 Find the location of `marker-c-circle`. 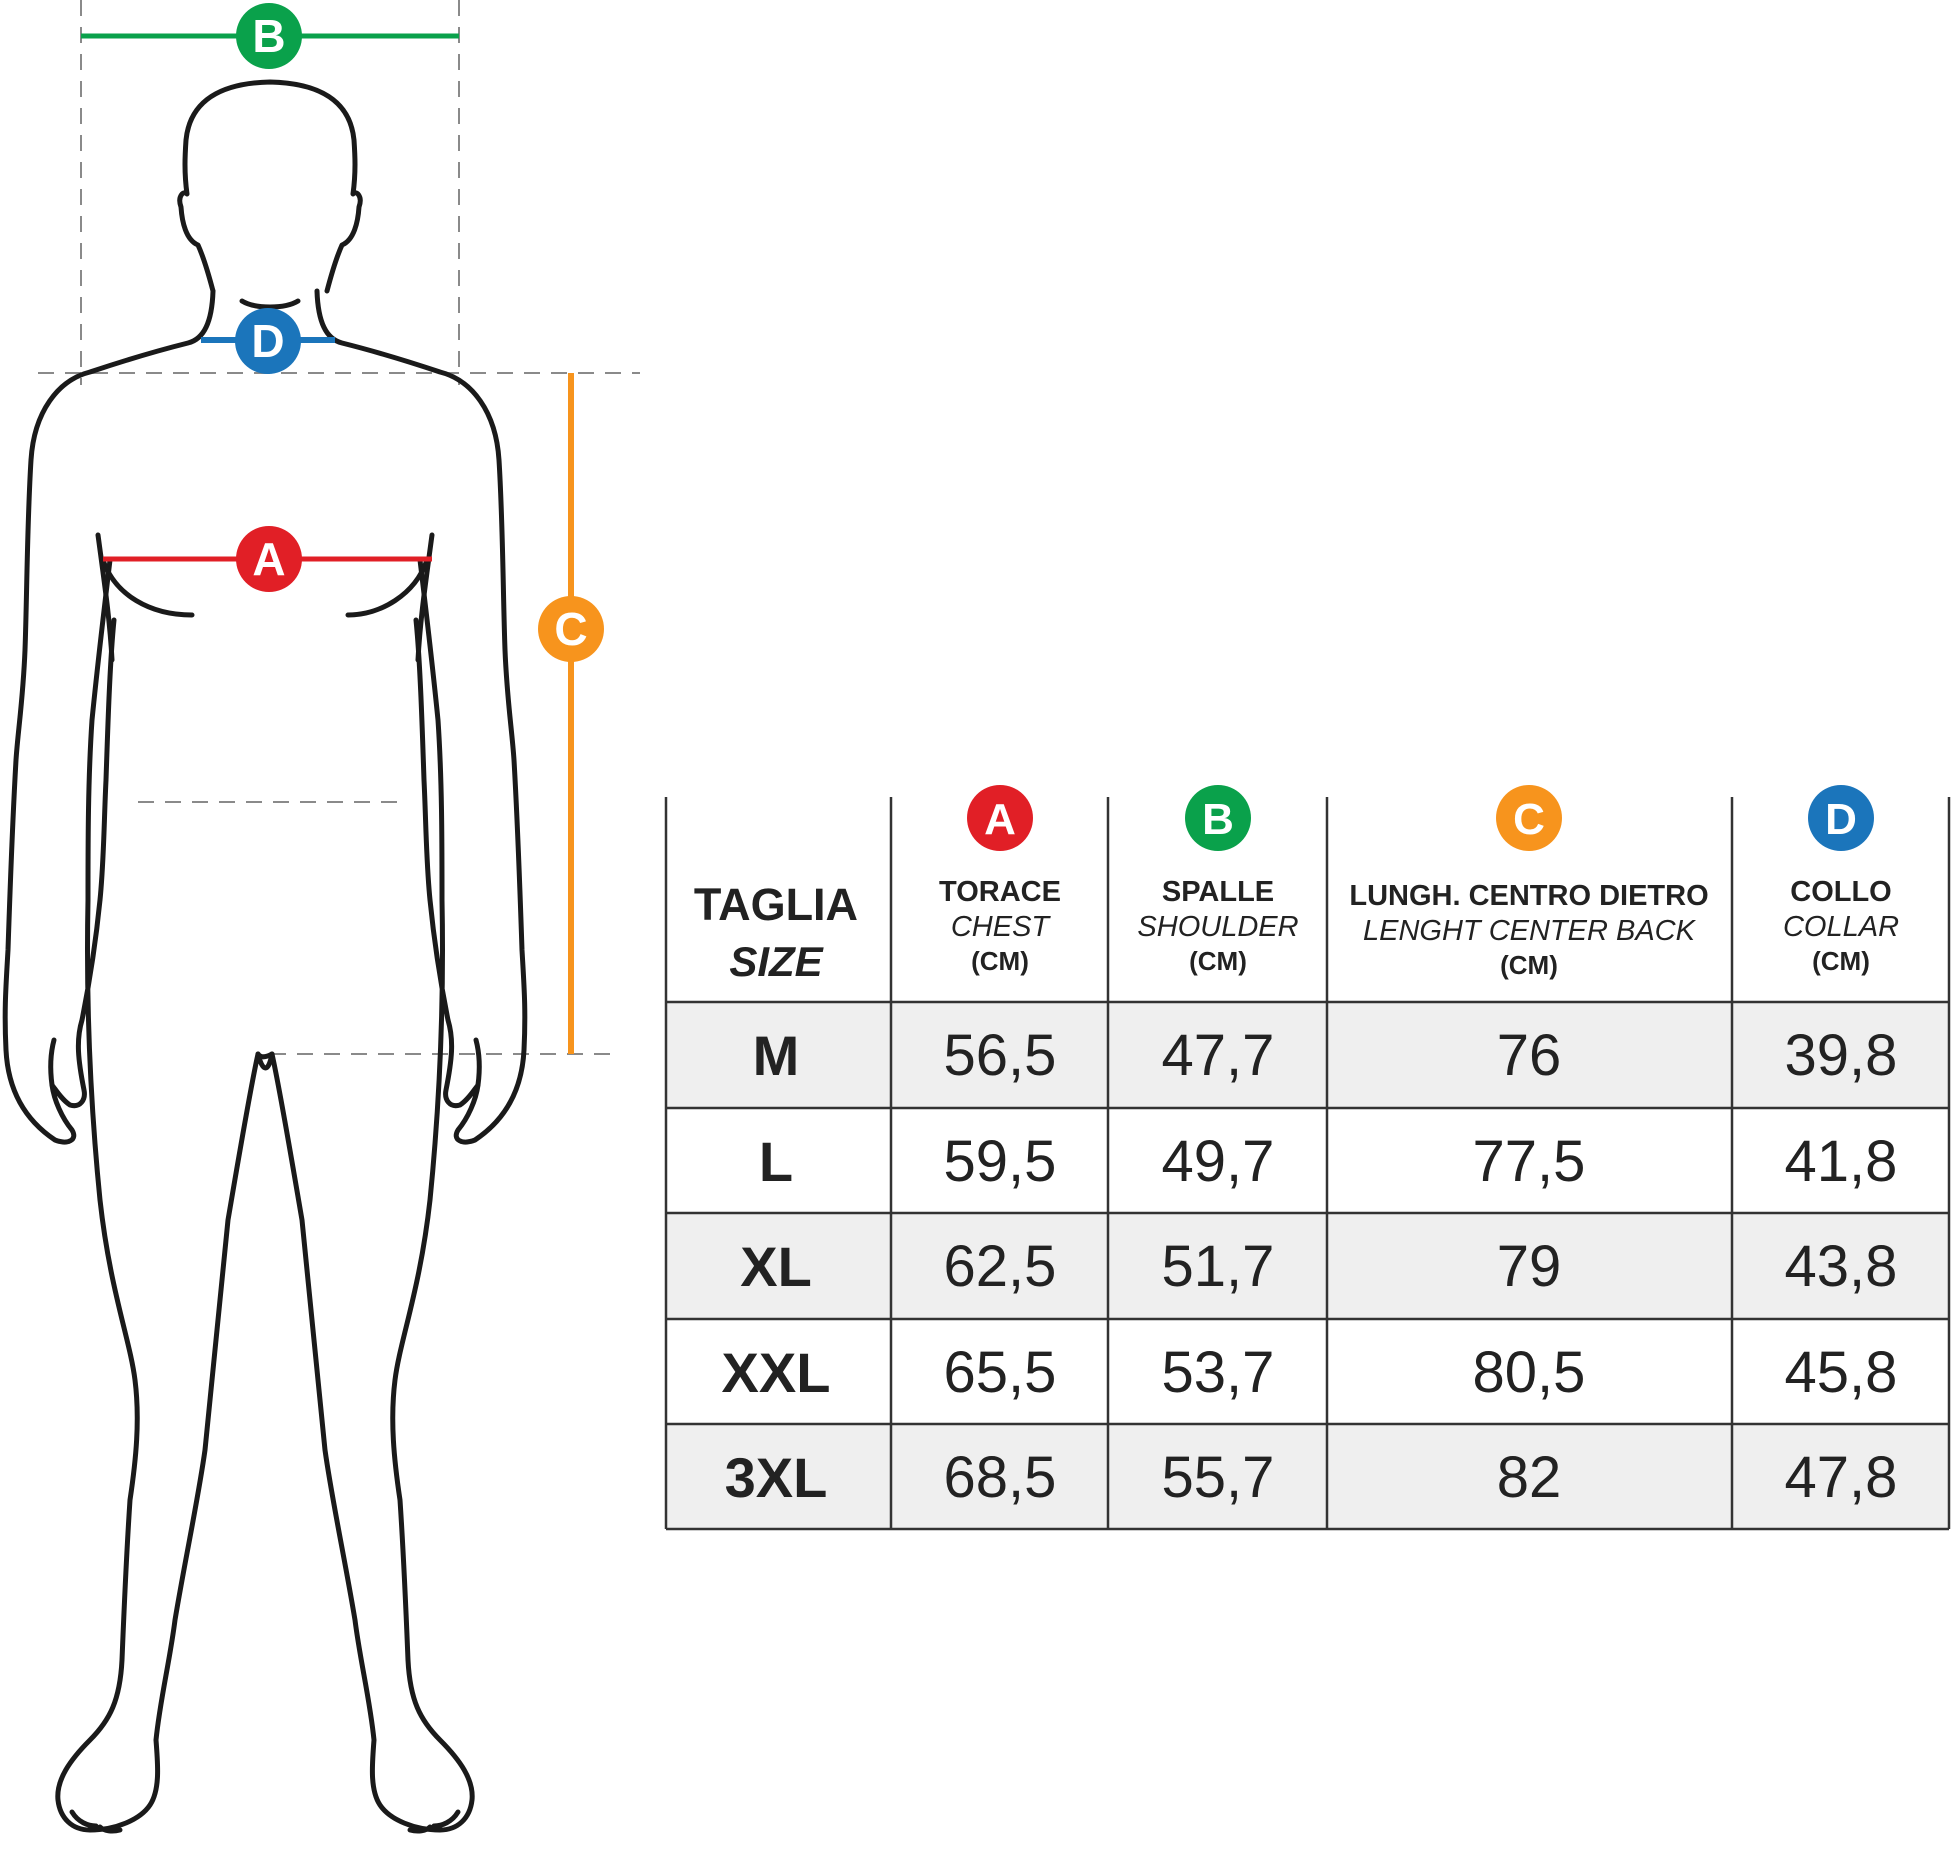

marker-c-circle is located at coordinates (571, 629).